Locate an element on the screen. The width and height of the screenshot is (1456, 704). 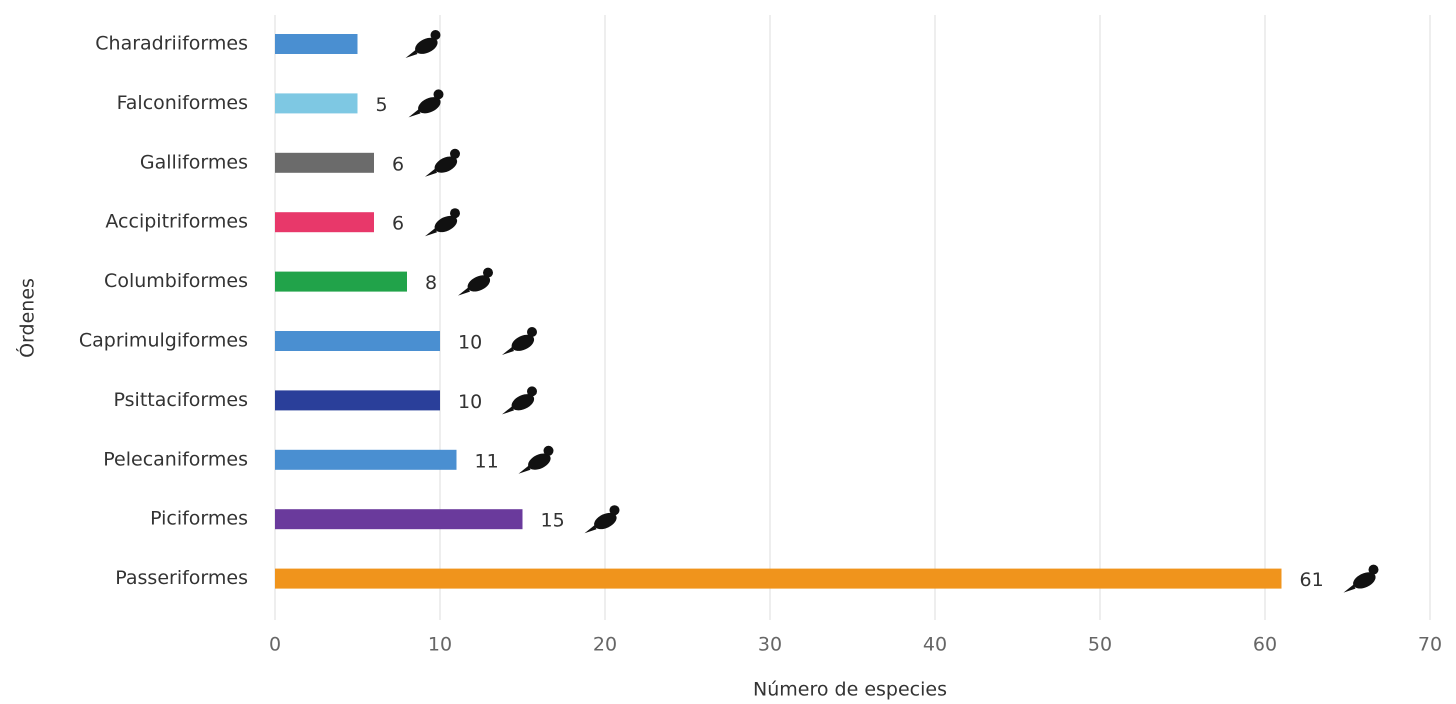
y-tick-label: Caprimulgiformes is located at coordinates (163, 341).